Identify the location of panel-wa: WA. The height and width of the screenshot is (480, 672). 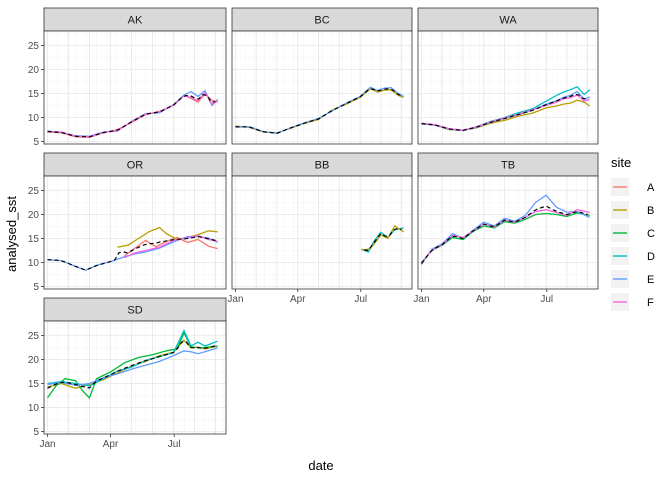
(508, 76).